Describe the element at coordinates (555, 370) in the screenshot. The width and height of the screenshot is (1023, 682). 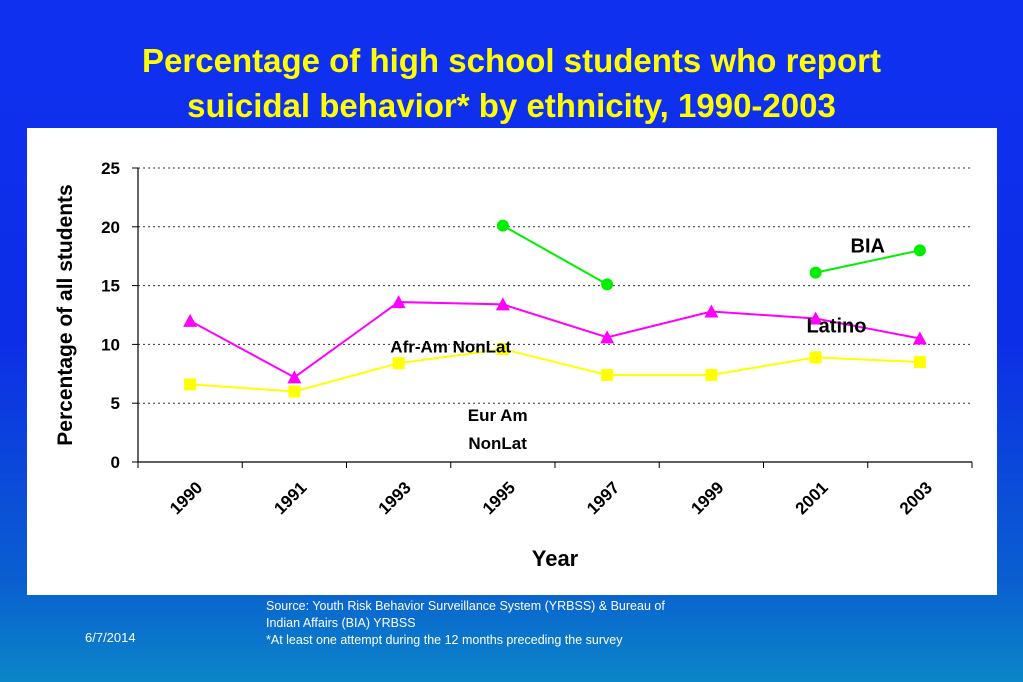
I see `series-line-afr-am-nonlat` at that location.